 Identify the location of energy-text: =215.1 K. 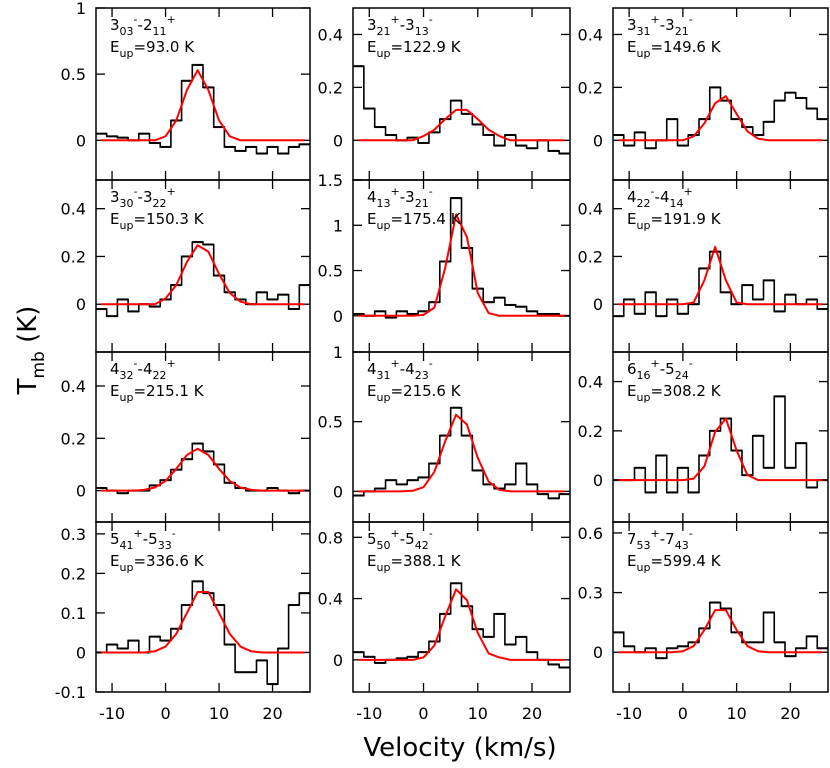
(168, 391).